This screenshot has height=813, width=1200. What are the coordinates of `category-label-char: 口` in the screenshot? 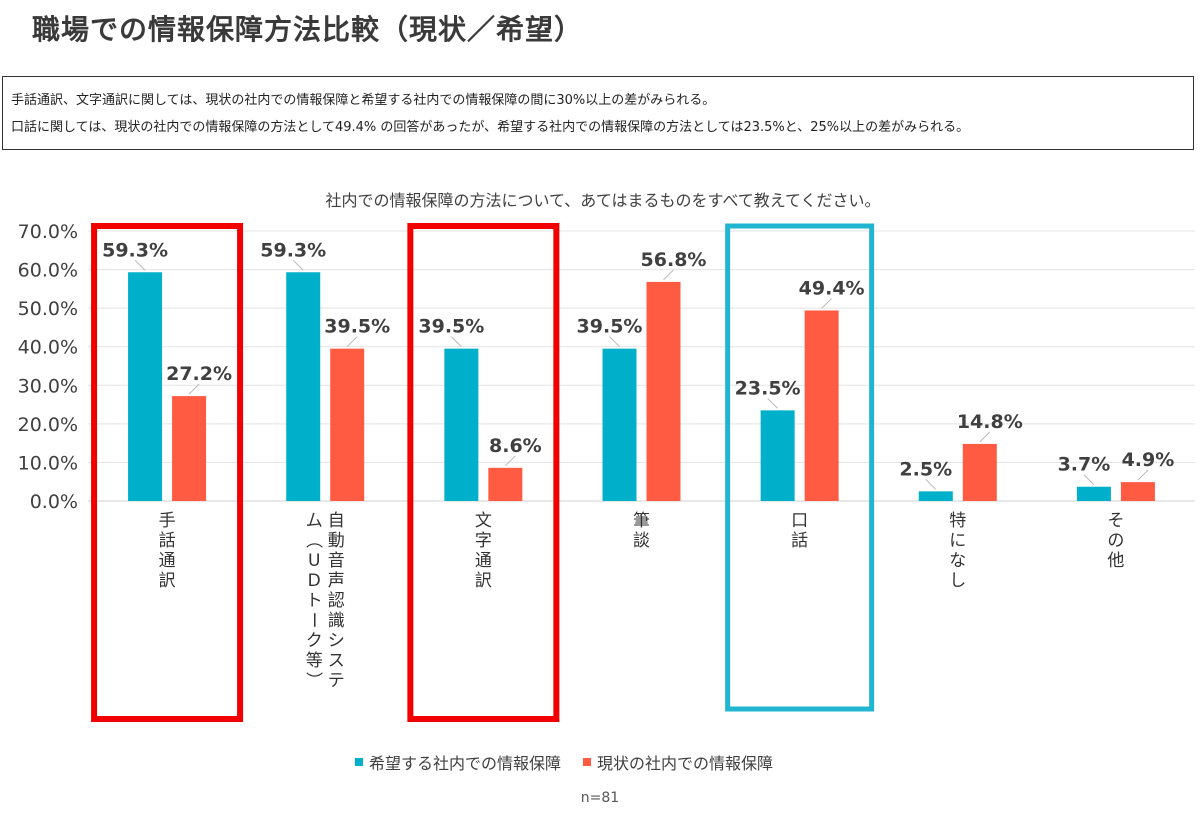 It's located at (799, 521).